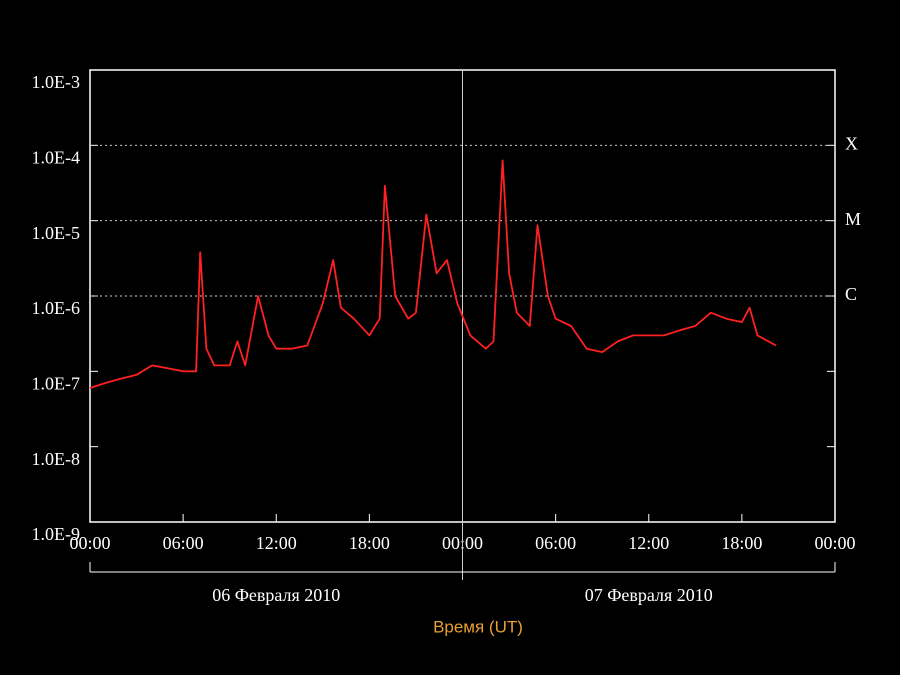  I want to click on date-label: 07 Февраля 2010, so click(649, 595).